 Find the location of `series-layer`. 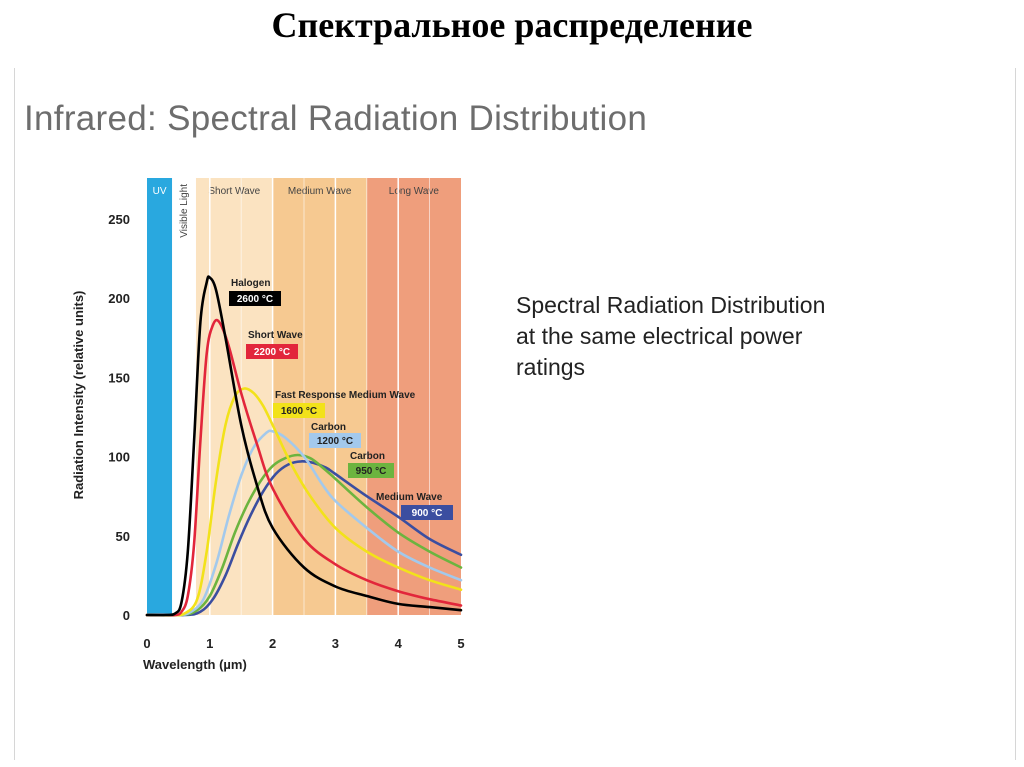

series-layer is located at coordinates (304, 446).